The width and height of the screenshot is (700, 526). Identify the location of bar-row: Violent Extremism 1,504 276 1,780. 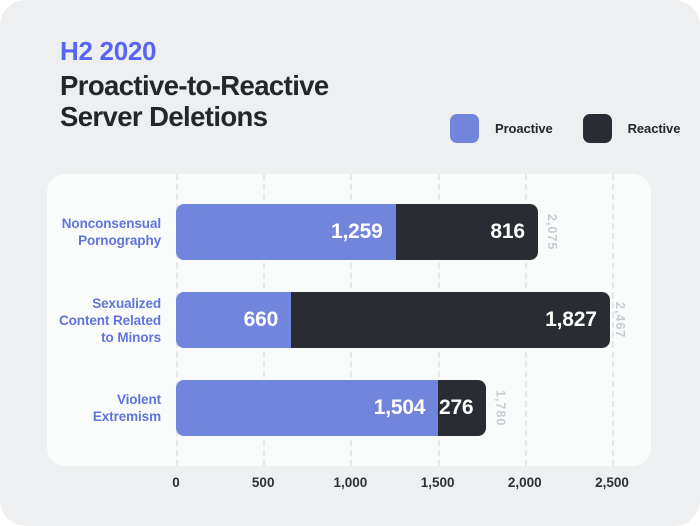
(349, 408).